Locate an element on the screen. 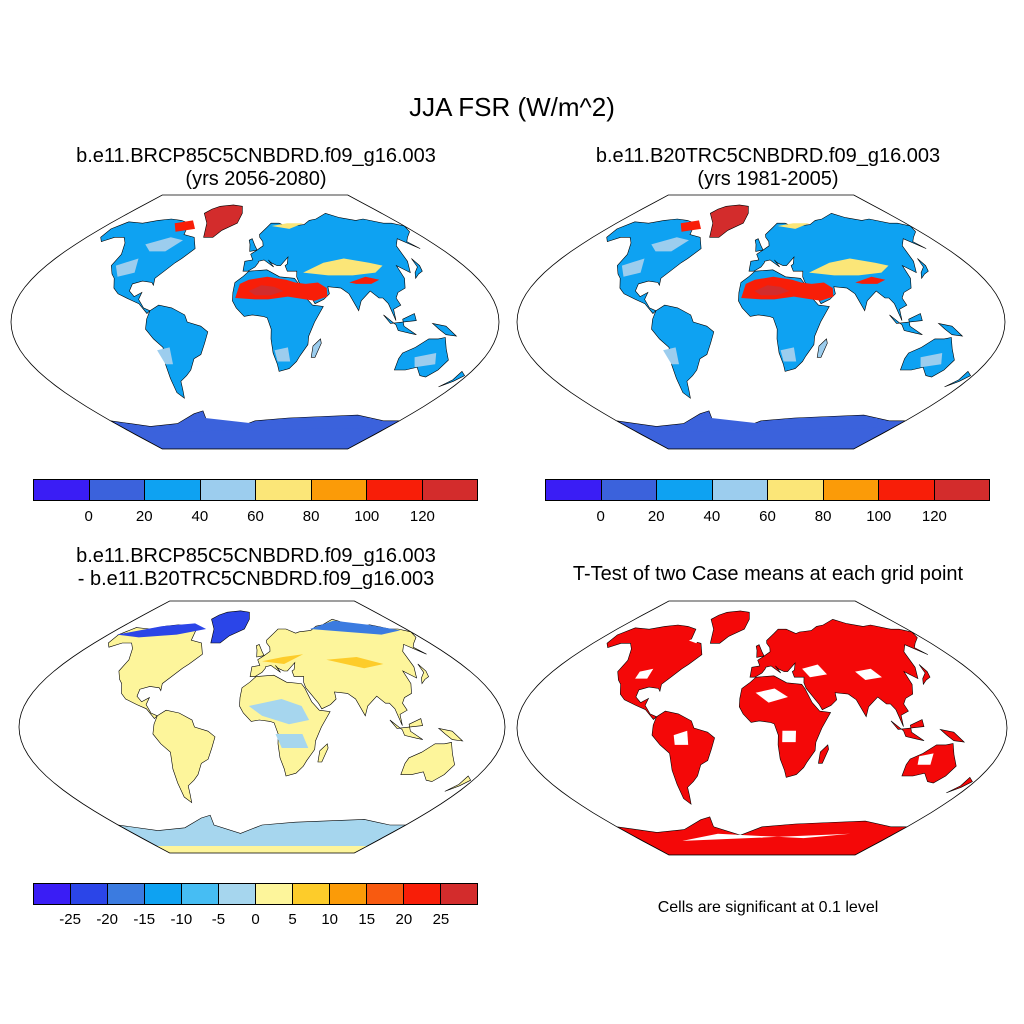 The width and height of the screenshot is (1024, 1024). colorbar-tick-label: -15 is located at coordinates (144, 919).